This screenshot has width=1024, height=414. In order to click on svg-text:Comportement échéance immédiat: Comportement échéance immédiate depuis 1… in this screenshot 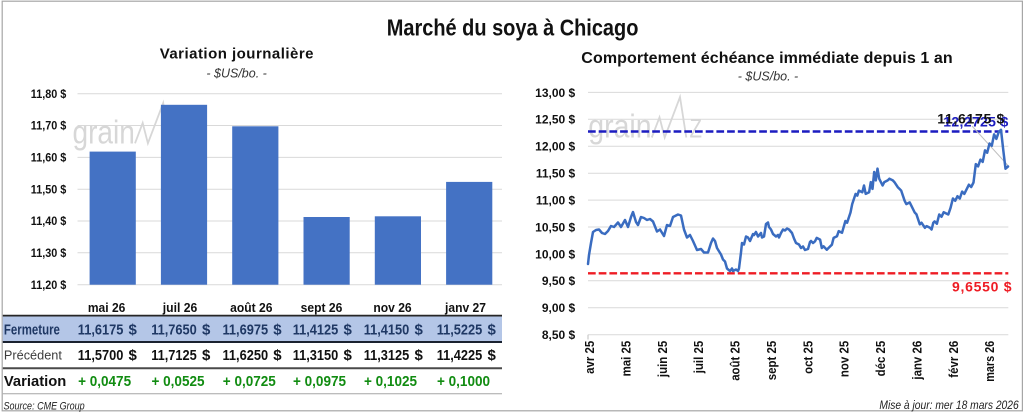, I will do `click(766, 58)`.